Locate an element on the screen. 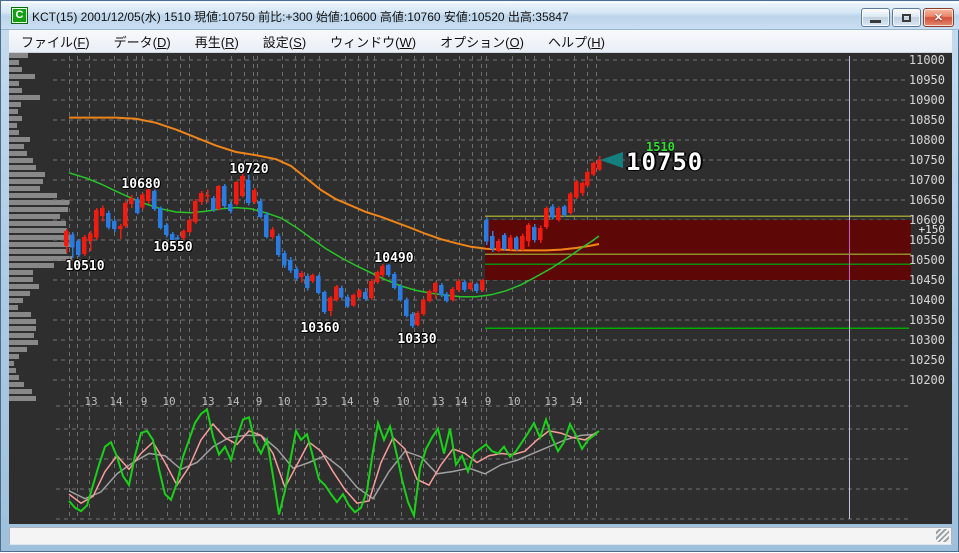  titlebar-highlight is located at coordinates (480, 2).